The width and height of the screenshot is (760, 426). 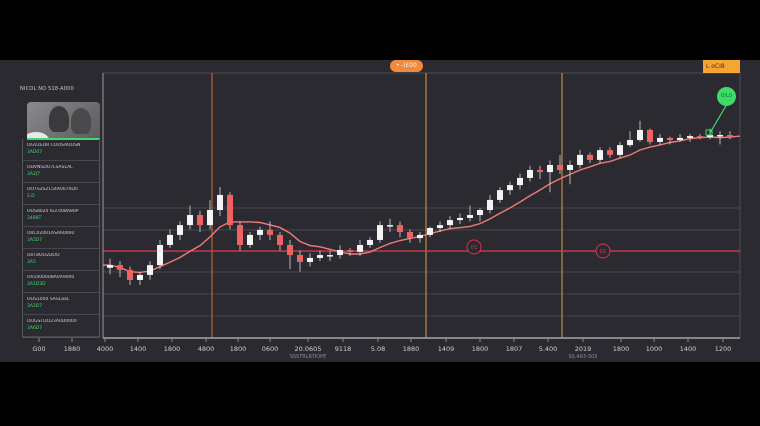 What do you see at coordinates (61, 304) in the screenshot?
I see `watchlist-item: OOS1000 SASLaaL 3A2D7` at bounding box center [61, 304].